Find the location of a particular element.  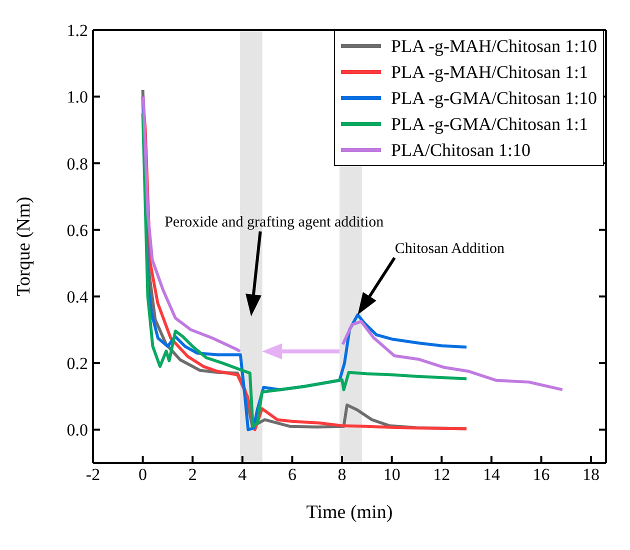

y-tick-label: 0.4 is located at coordinates (77, 296).